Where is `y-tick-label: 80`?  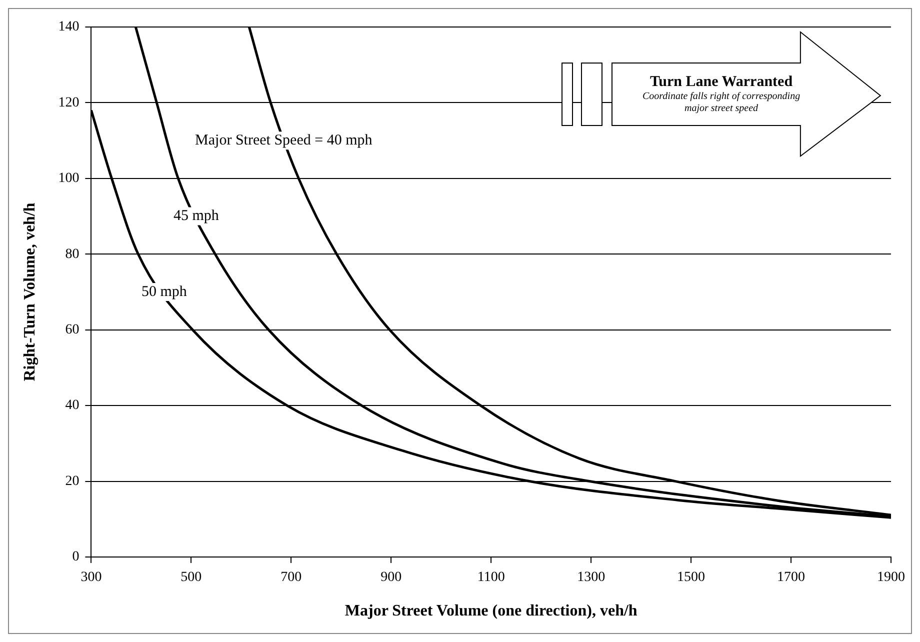 y-tick-label: 80 is located at coordinates (72, 254).